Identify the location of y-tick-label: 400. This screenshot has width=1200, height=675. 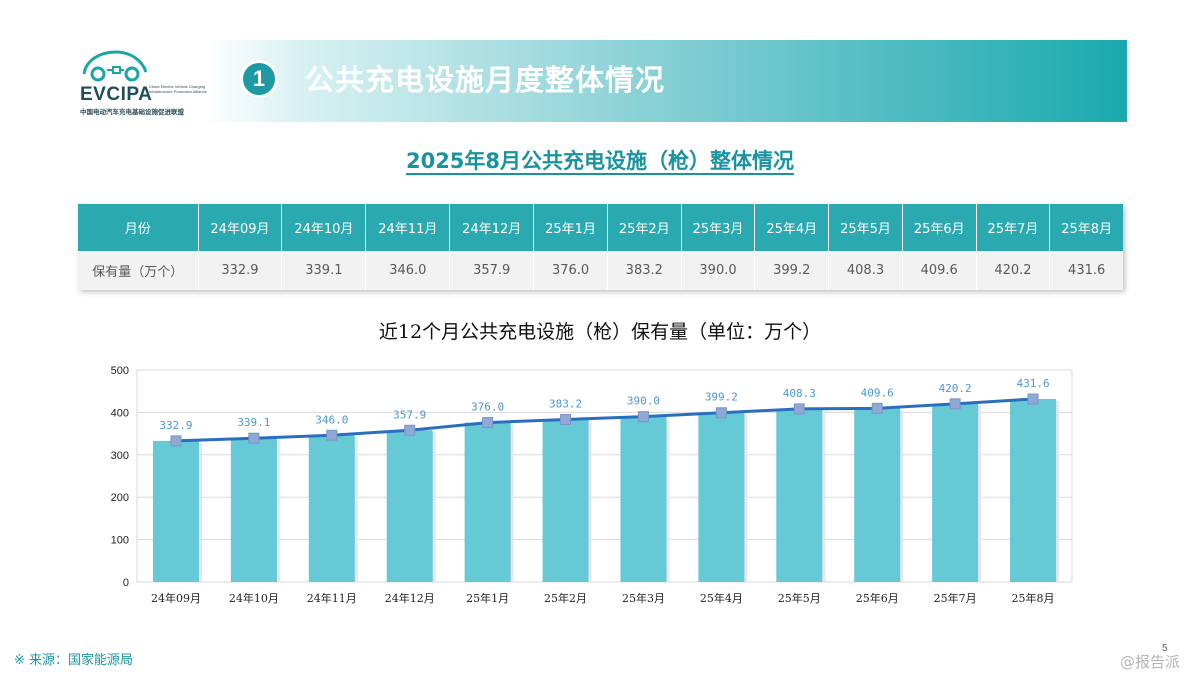
(120, 413).